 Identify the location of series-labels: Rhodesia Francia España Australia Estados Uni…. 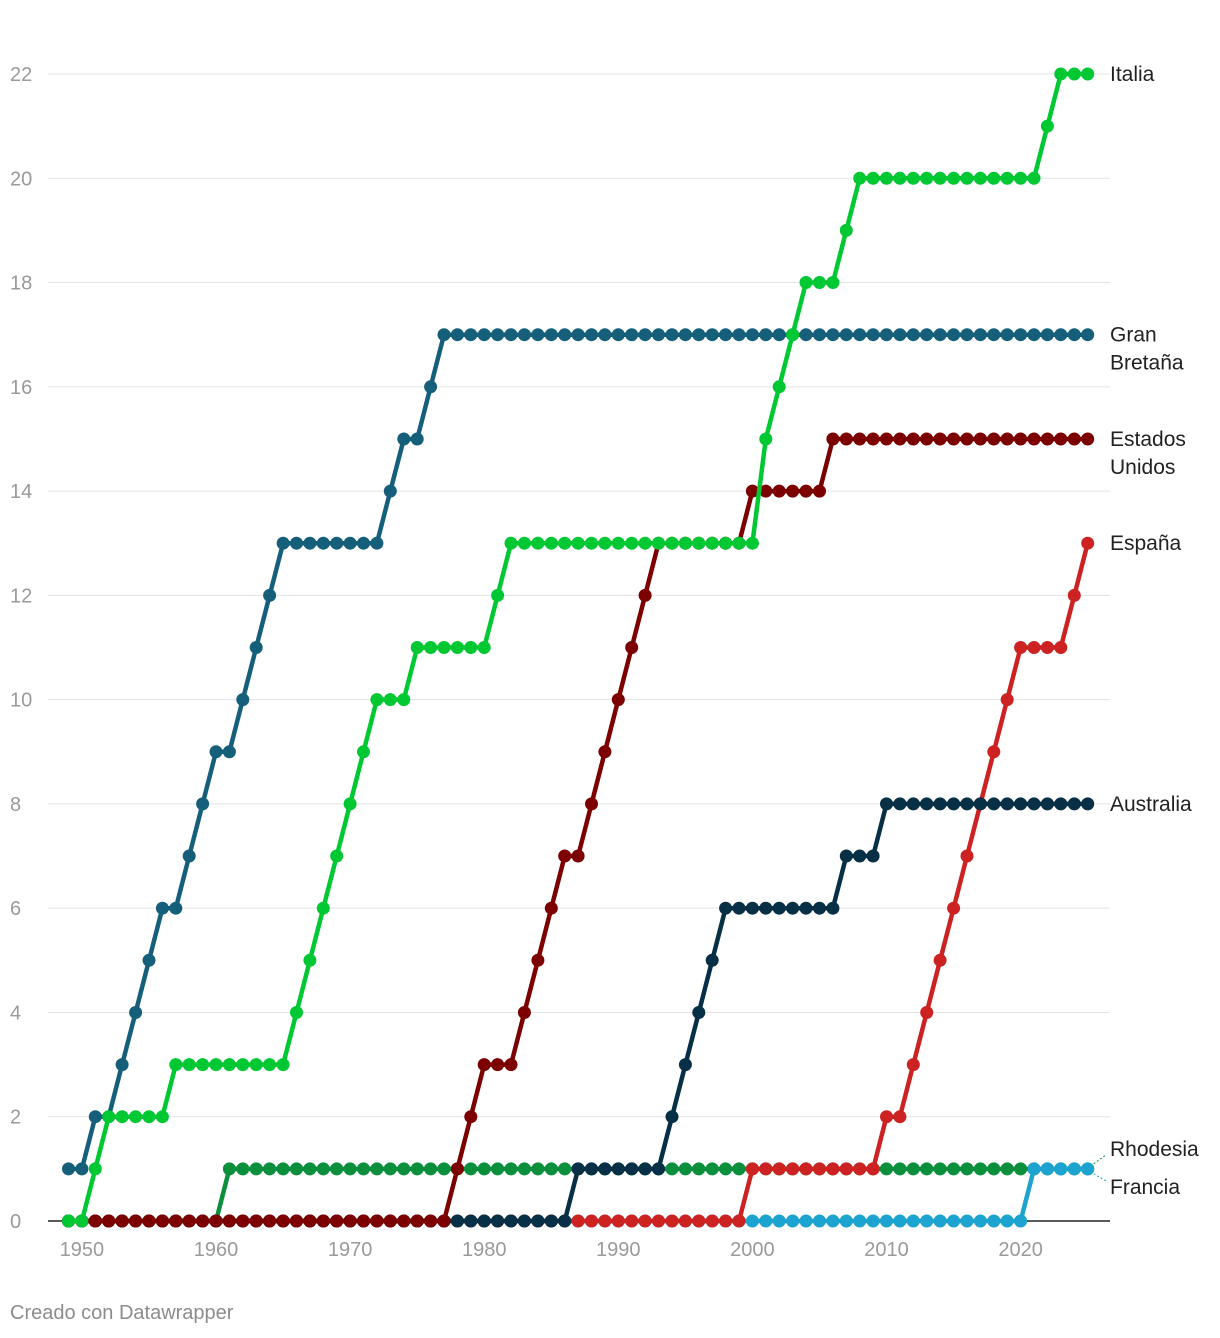
(1146, 631).